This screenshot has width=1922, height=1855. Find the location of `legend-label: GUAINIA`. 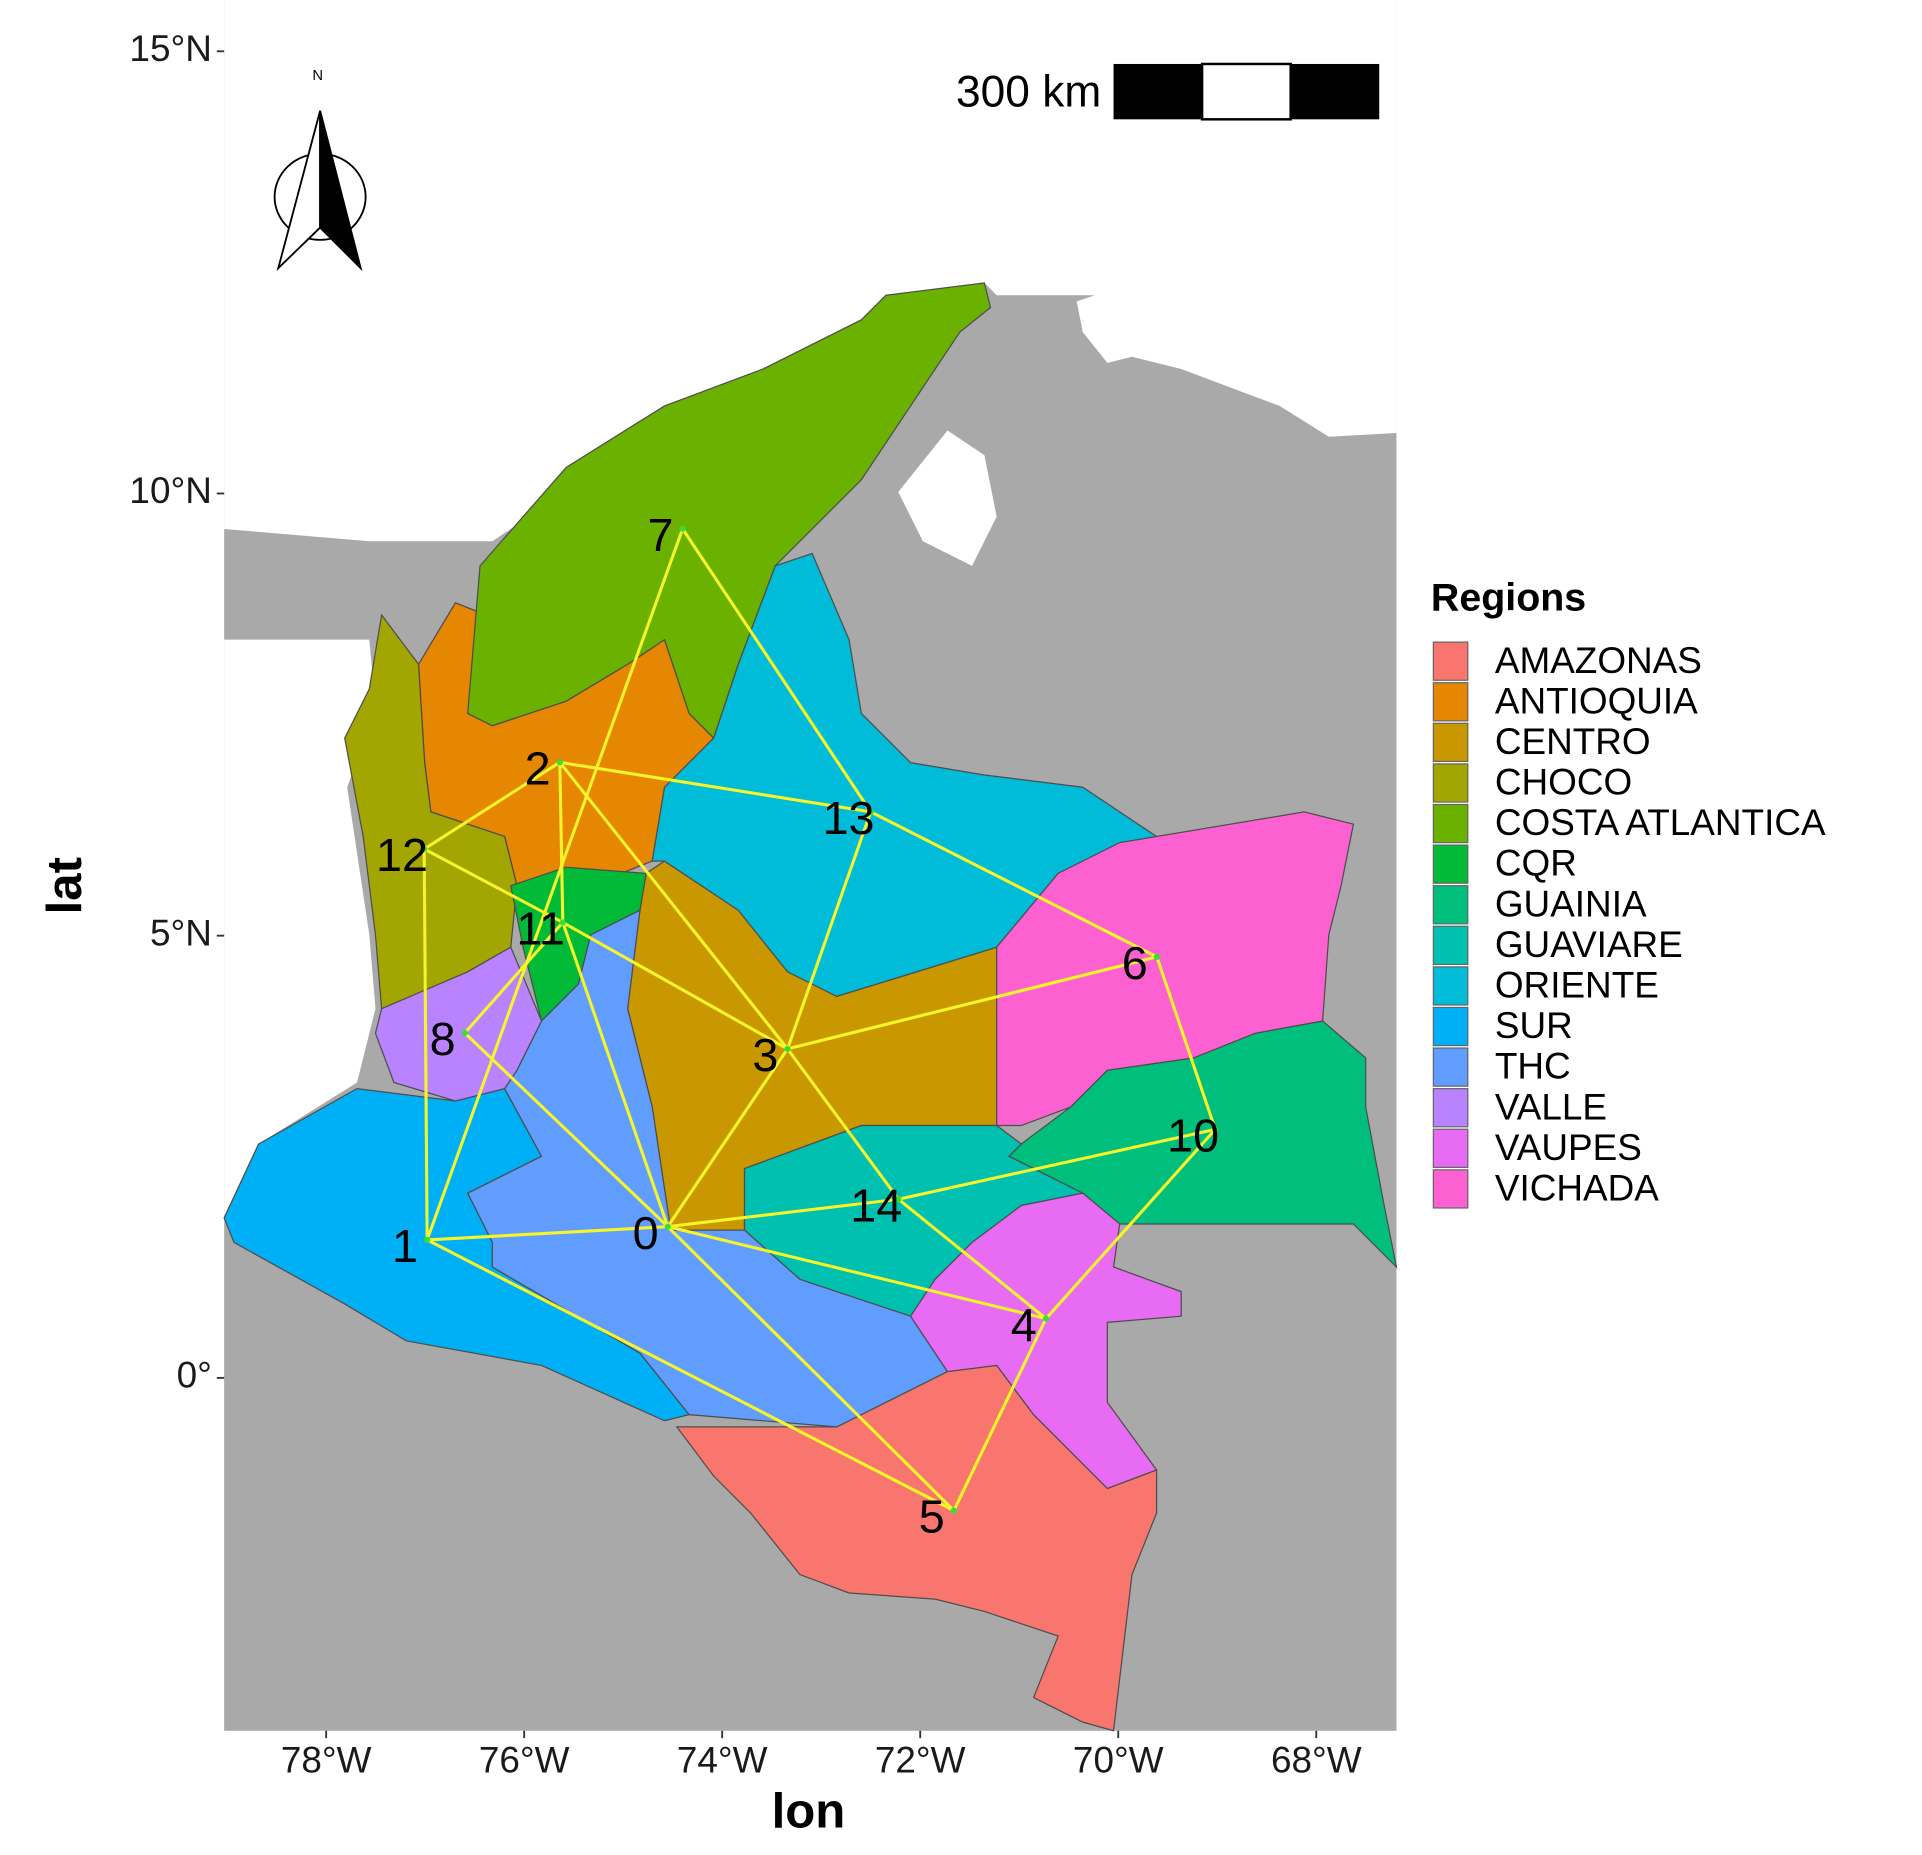

legend-label: GUAINIA is located at coordinates (1571, 903).